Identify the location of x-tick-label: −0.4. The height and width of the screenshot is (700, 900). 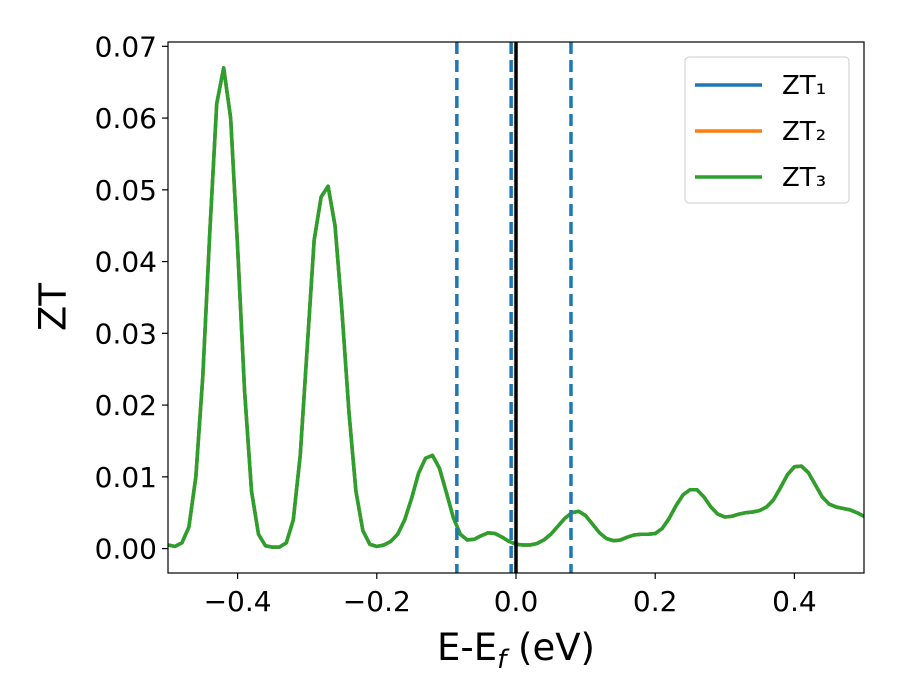
(238, 601).